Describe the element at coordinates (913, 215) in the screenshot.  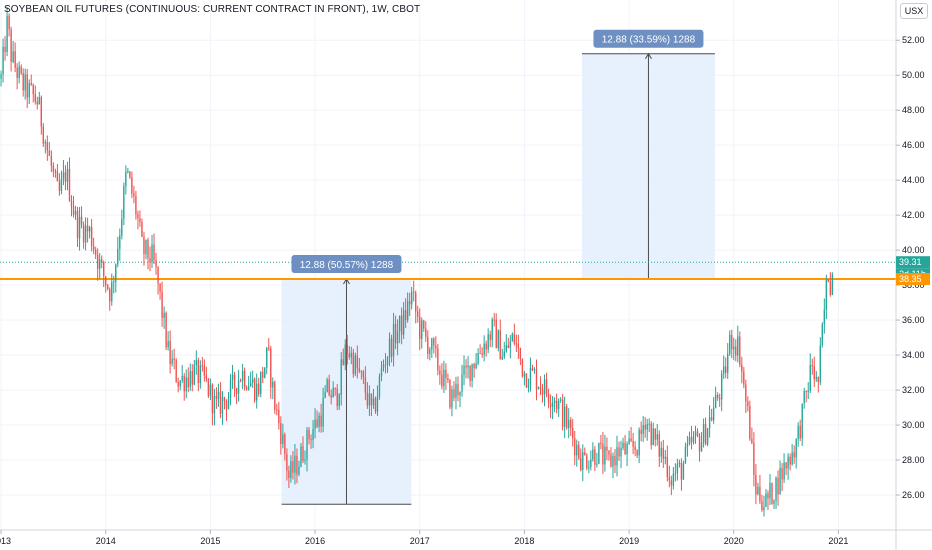
I see `price-tick-label: 42.00` at that location.